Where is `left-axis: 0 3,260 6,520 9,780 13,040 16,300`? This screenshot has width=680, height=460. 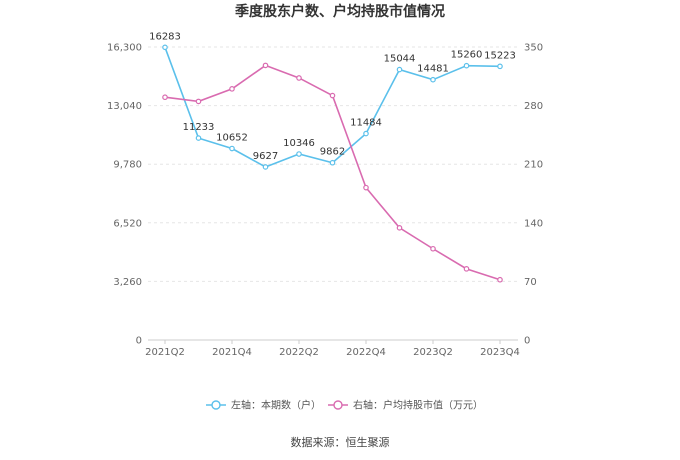
left-axis: 0 3,260 6,520 9,780 13,040 16,300 is located at coordinates (124, 195).